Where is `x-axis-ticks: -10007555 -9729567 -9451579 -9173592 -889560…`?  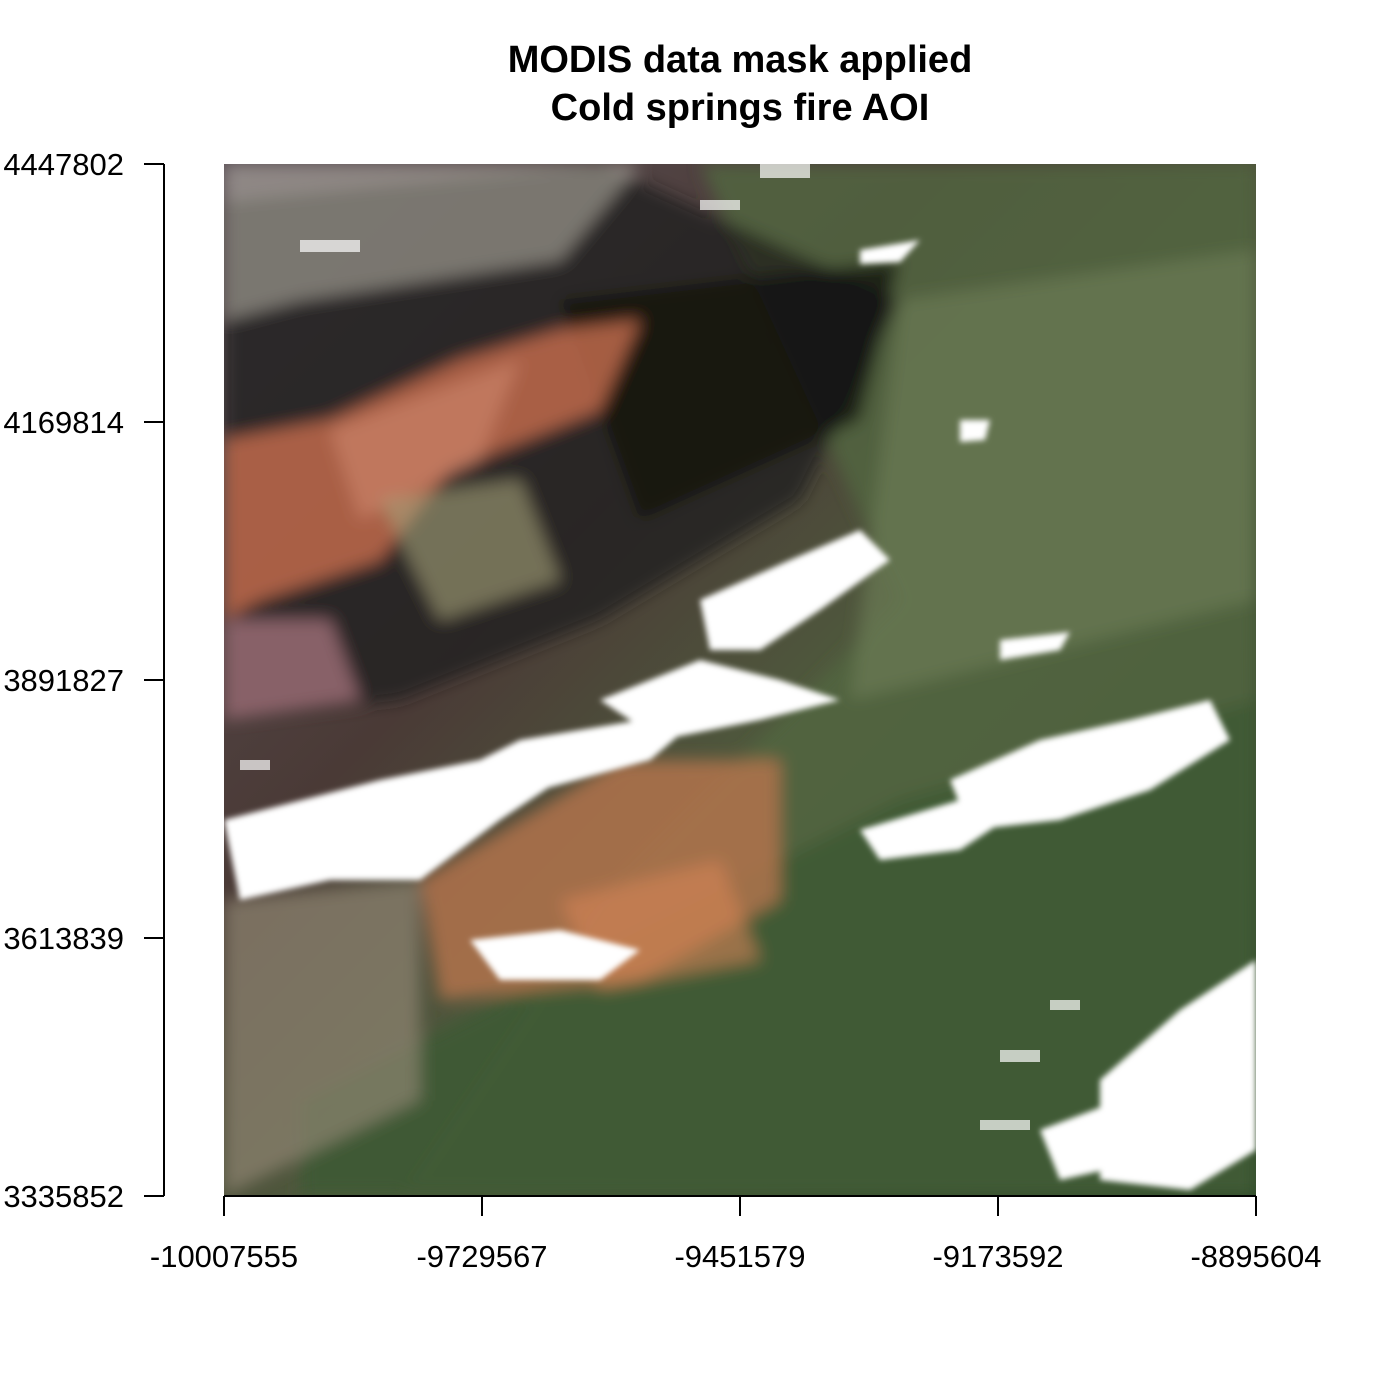
x-axis-ticks: -10007555 -9729567 -9451579 -9173592 -889560… is located at coordinates (736, 1235).